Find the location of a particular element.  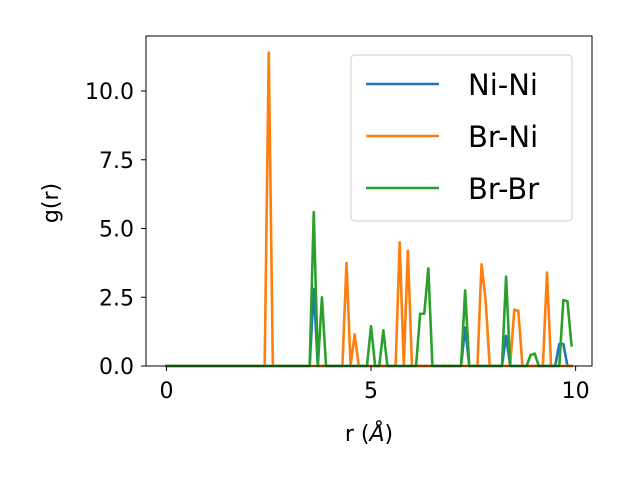

x-axis-label-prefix: r ( is located at coordinates (357, 434).